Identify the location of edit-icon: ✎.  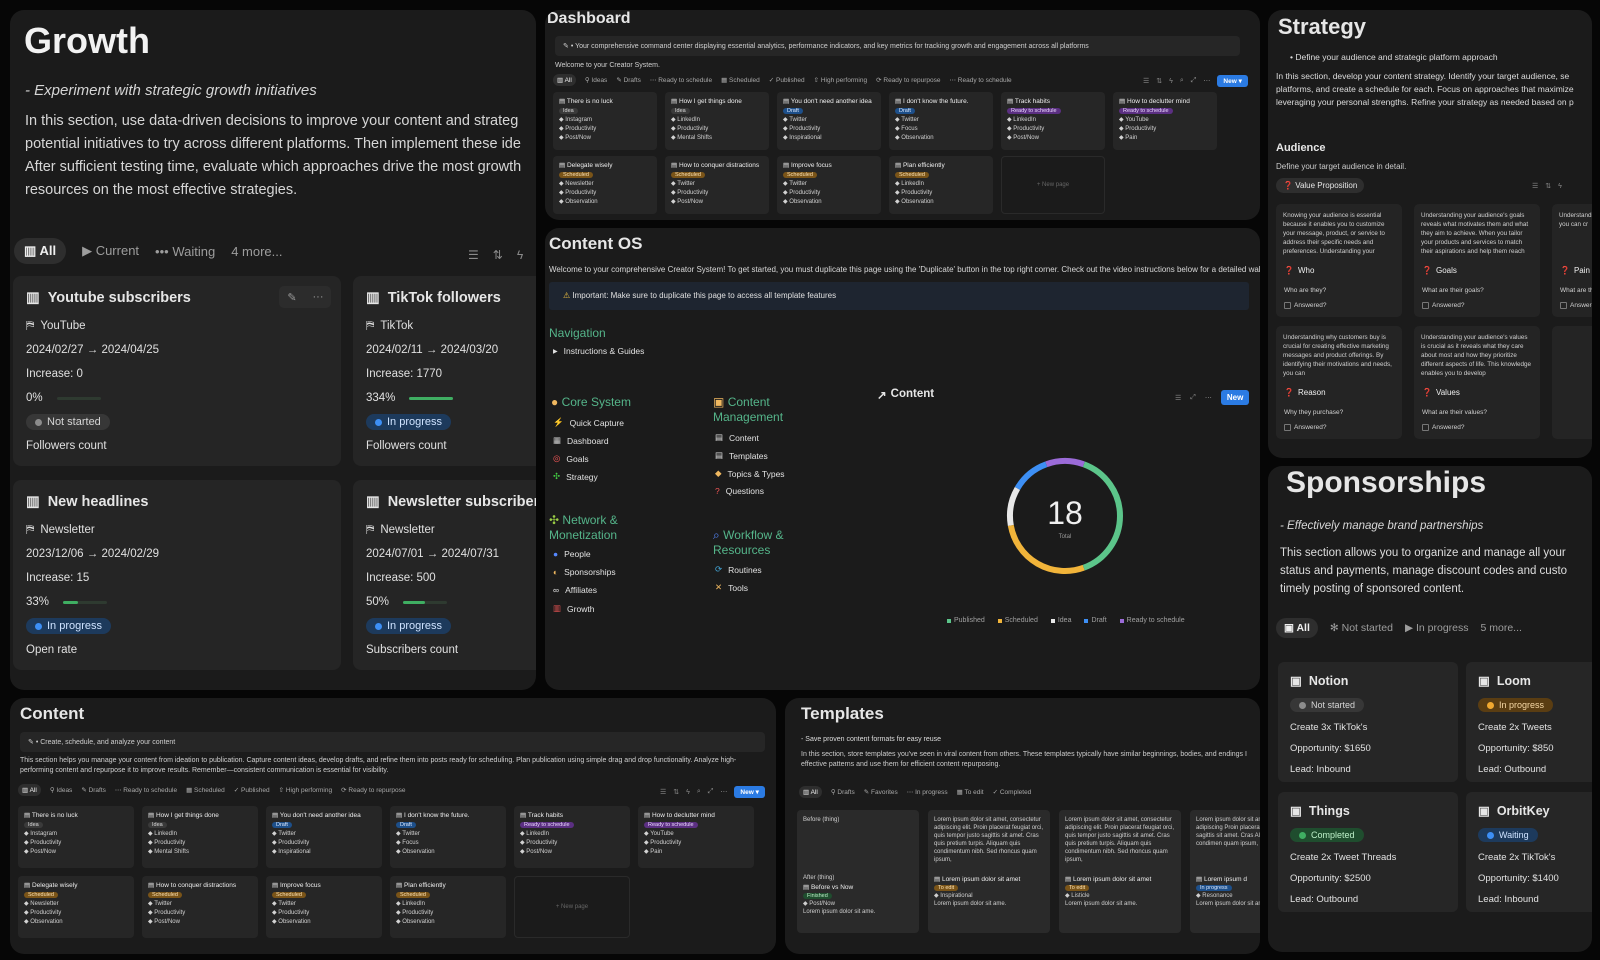
(292, 297).